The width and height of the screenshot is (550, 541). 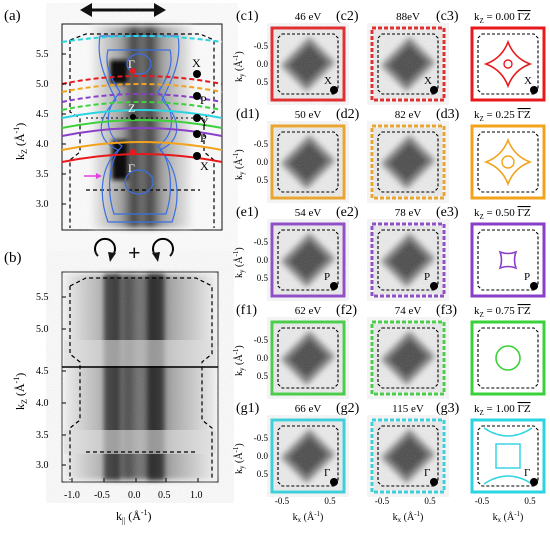 I want to click on subpanel-label: (d3), so click(x=448, y=114).